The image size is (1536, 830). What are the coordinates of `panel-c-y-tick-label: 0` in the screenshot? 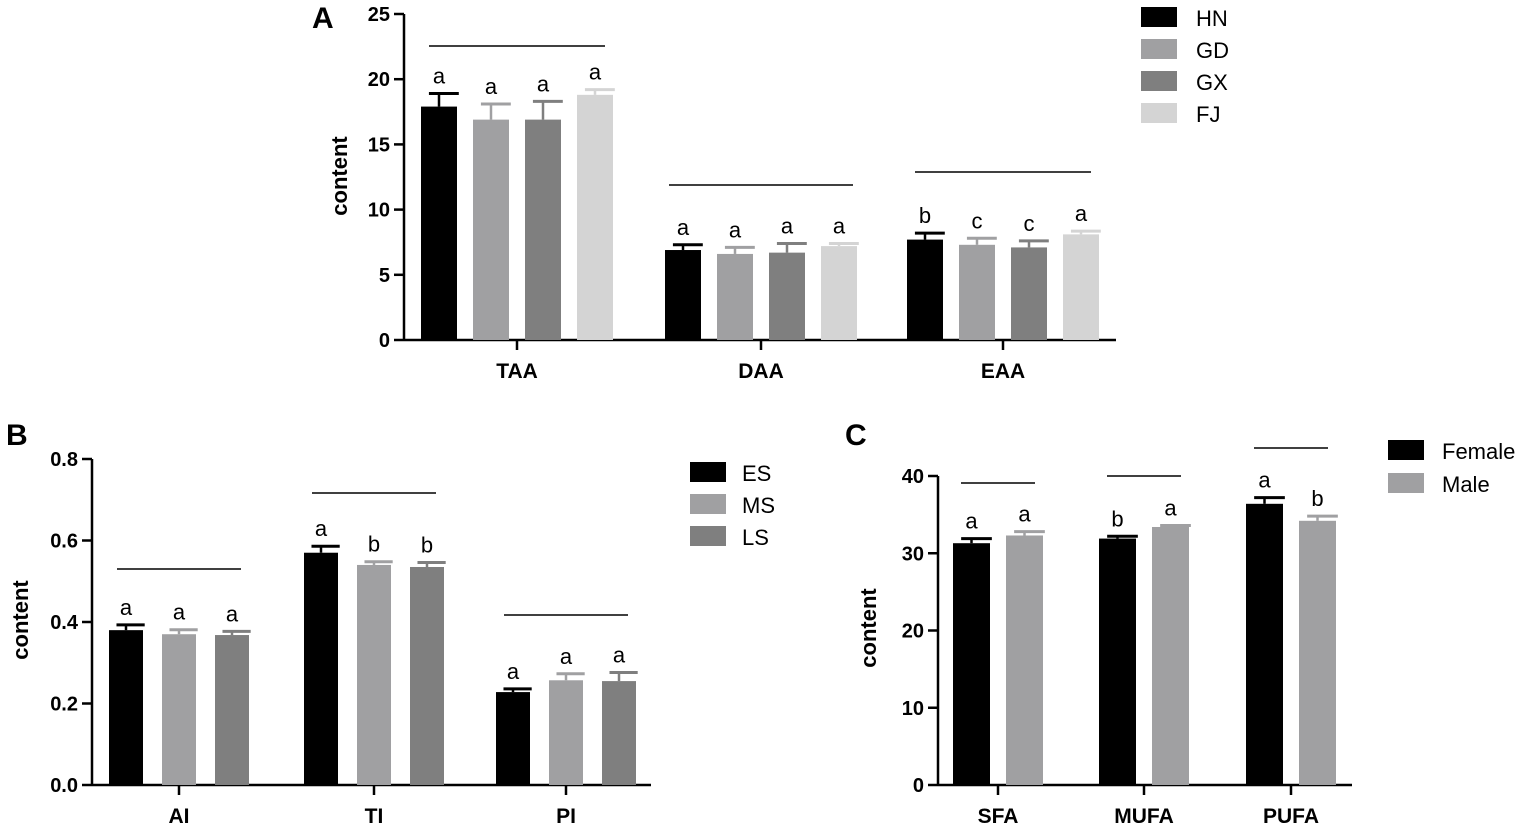 It's located at (918, 786).